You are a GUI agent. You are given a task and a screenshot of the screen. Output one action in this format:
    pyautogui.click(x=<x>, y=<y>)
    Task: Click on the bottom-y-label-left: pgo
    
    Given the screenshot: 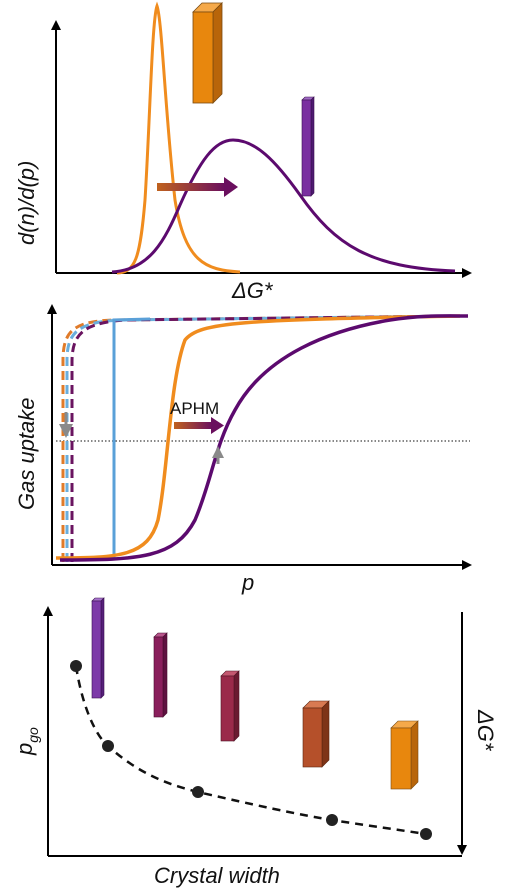 What is the action you would take?
    pyautogui.click(x=26, y=741)
    